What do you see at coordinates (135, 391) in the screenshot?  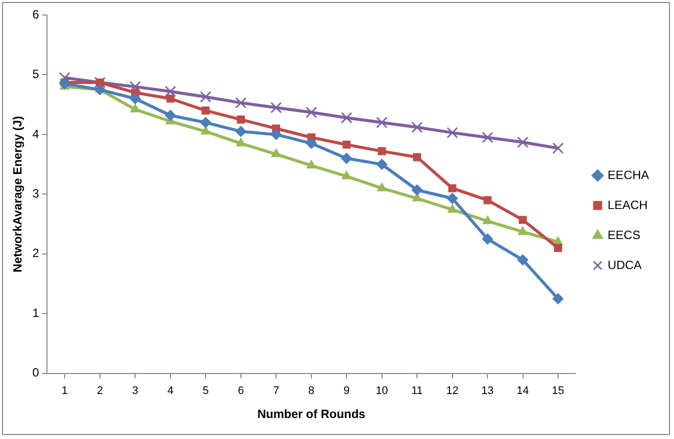 I see `x-tick-label: 3` at bounding box center [135, 391].